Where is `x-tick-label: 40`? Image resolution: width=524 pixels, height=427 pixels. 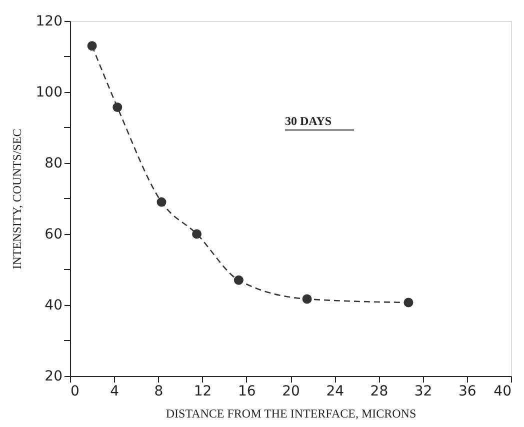 x-tick-label: 40 is located at coordinates (503, 392).